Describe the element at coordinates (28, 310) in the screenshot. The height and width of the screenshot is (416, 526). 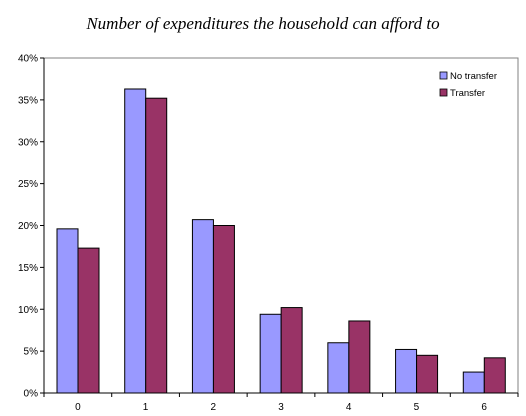
I see `y-tick-label: 10%` at that location.